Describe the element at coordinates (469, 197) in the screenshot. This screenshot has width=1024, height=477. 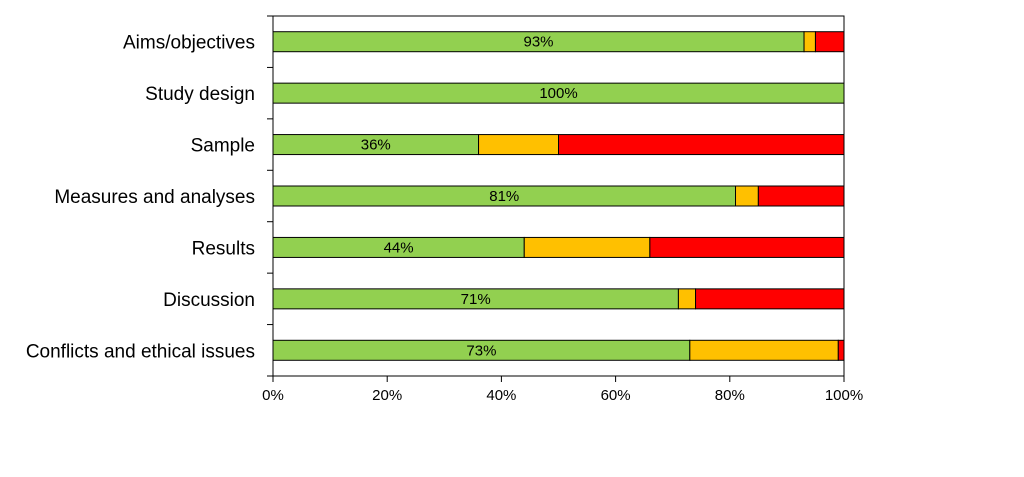
I see `data-labels-layer: 93% 100% 36% 81% 44% 71% 73%` at that location.